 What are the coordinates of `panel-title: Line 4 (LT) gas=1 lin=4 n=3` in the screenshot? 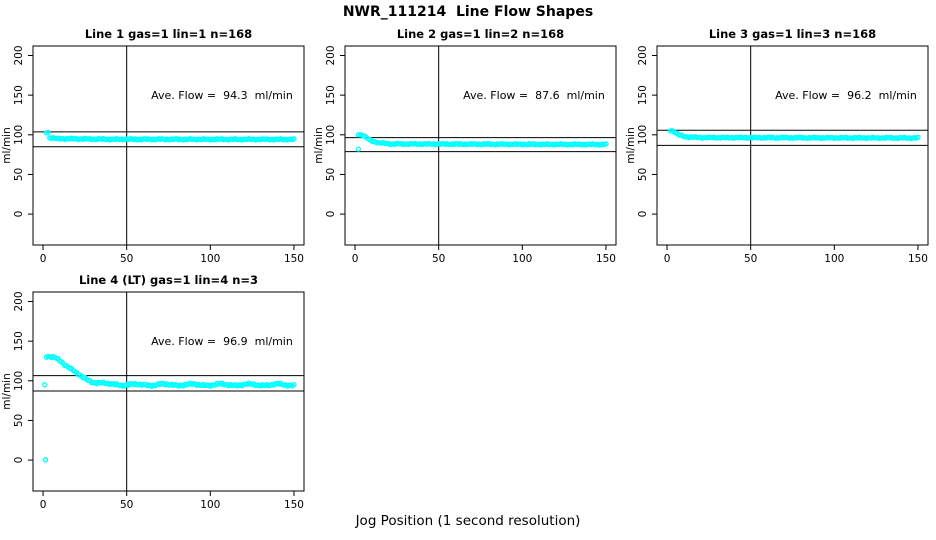 It's located at (168, 280).